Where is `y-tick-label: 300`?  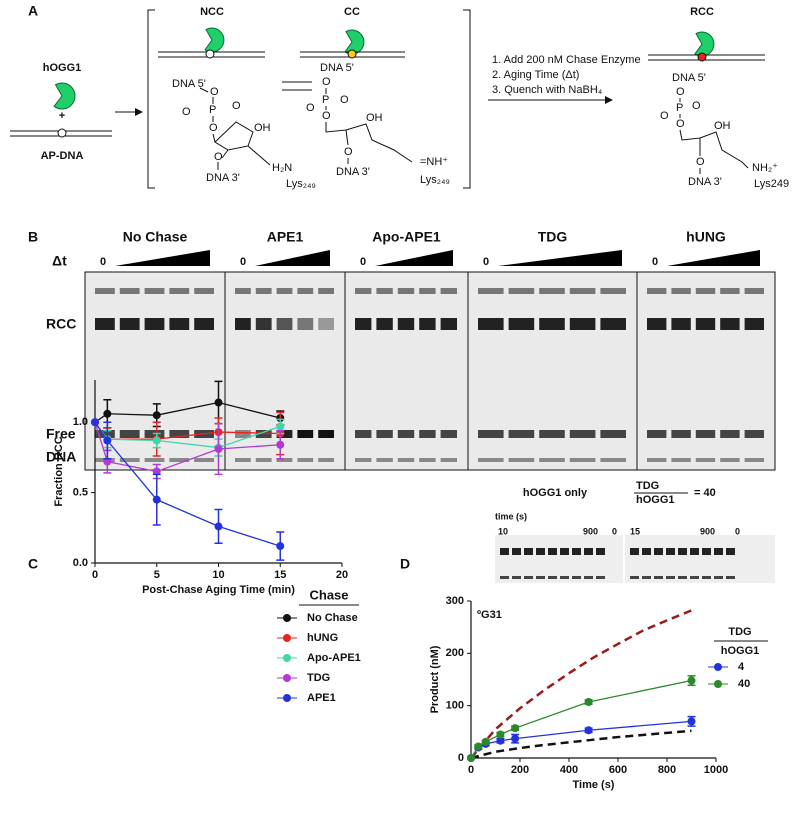
y-tick-label: 300 is located at coordinates (455, 601).